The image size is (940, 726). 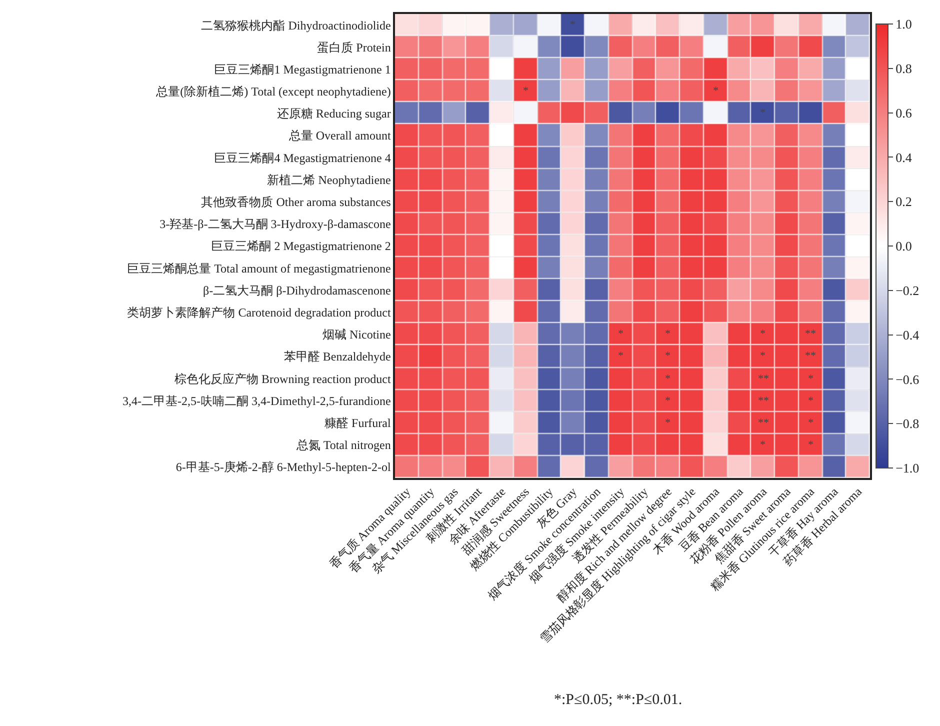 What do you see at coordinates (358, 423) in the screenshot?
I see `y-tick-label: 糠醛 Furfural` at bounding box center [358, 423].